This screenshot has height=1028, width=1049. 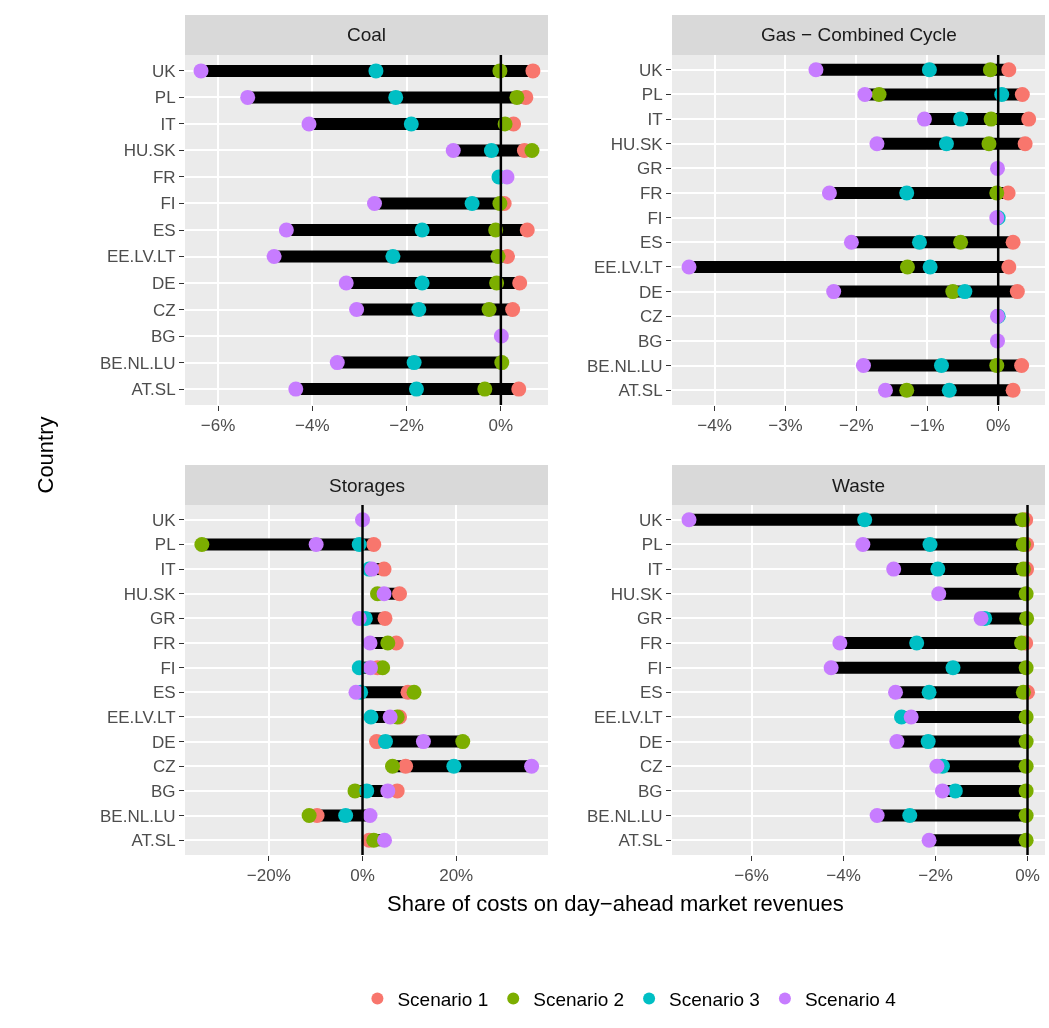 I want to click on chart-title: Storages, so click(x=367, y=485).